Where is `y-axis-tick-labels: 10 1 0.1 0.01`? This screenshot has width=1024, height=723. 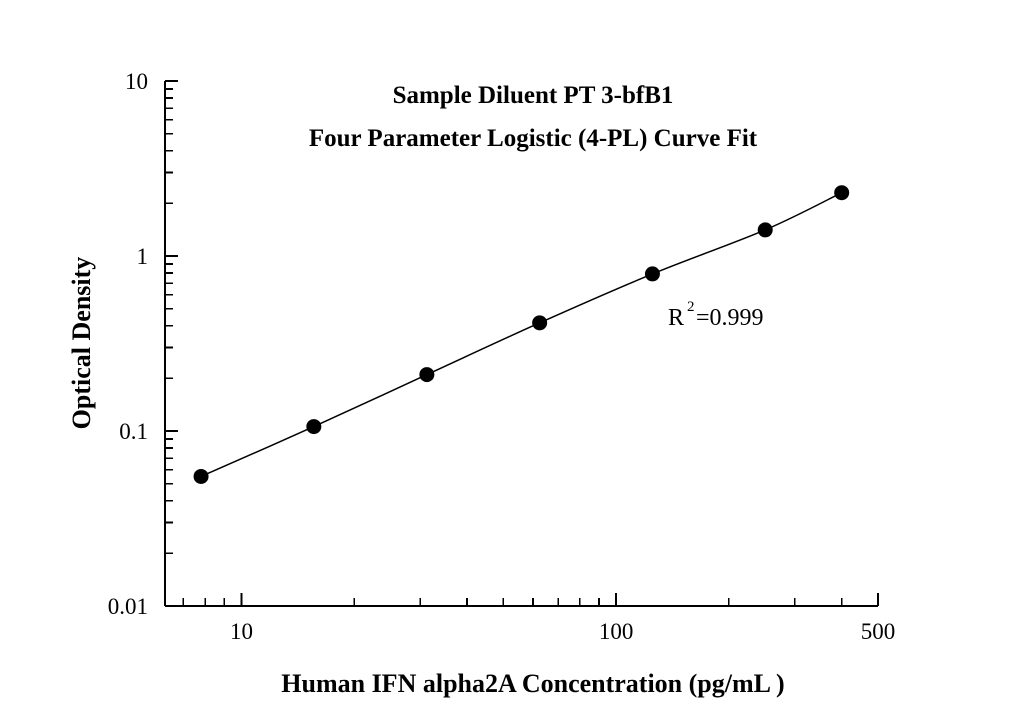 y-axis-tick-labels: 10 1 0.1 0.01 is located at coordinates (128, 344).